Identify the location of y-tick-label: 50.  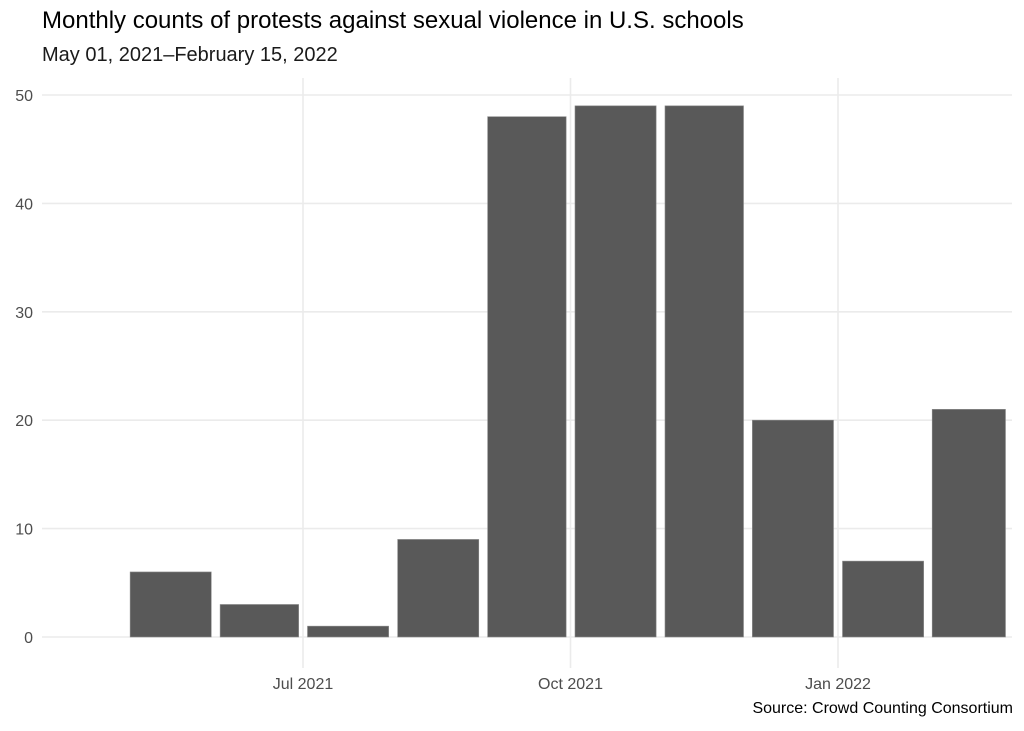
(24, 96).